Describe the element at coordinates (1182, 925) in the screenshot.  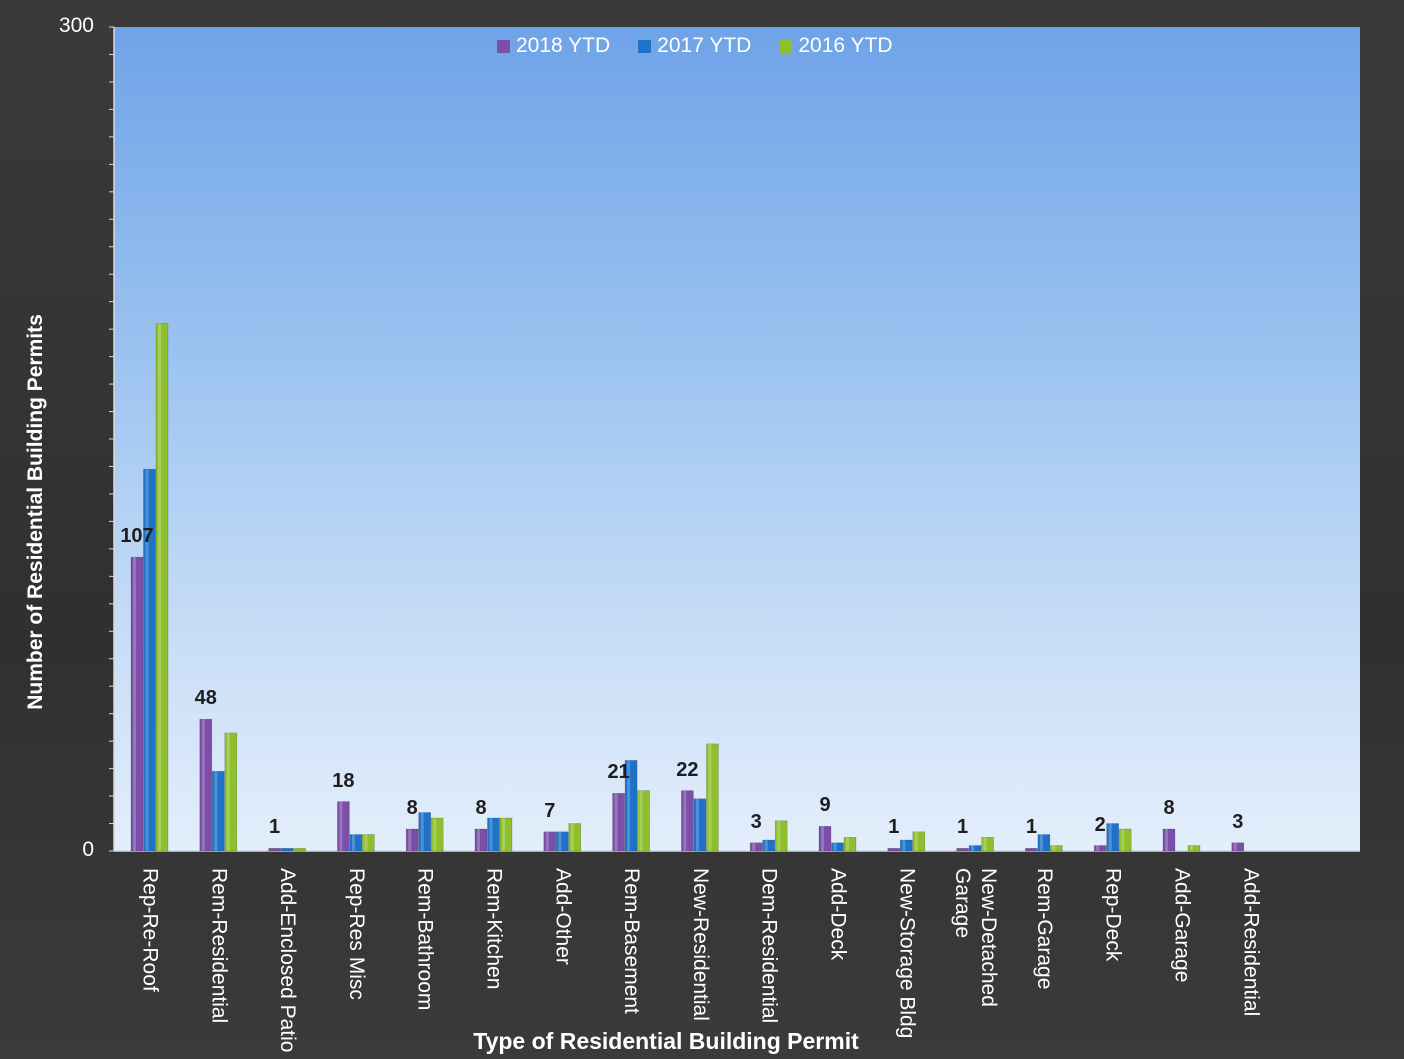
I see `category-label-15: Add-Garage` at that location.